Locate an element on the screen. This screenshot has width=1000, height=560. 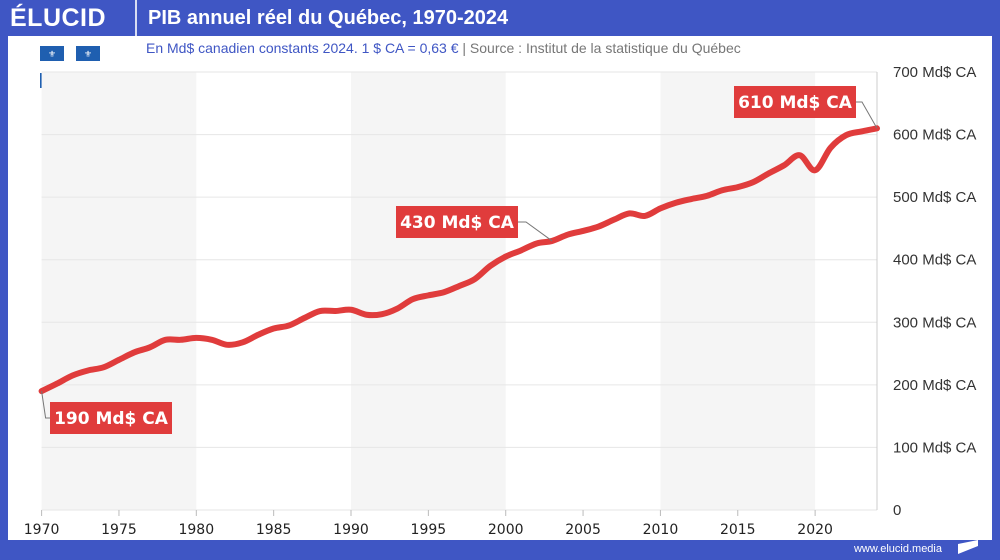
x-tick-label: 2020 is located at coordinates (815, 530).